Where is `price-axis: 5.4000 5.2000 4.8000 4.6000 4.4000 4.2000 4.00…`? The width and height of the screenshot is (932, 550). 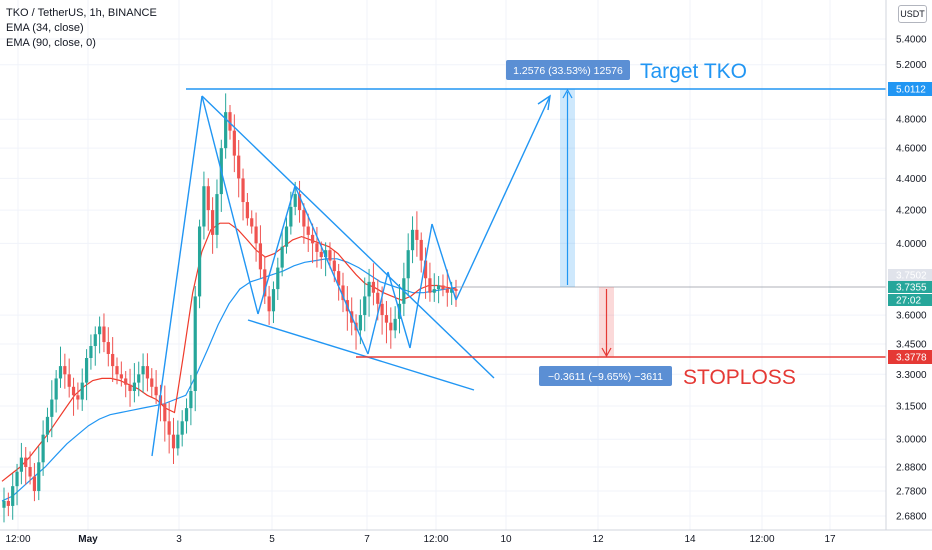 price-axis: 5.4000 5.2000 4.8000 4.6000 4.4000 4.2000 4.00… is located at coordinates (908, 265).